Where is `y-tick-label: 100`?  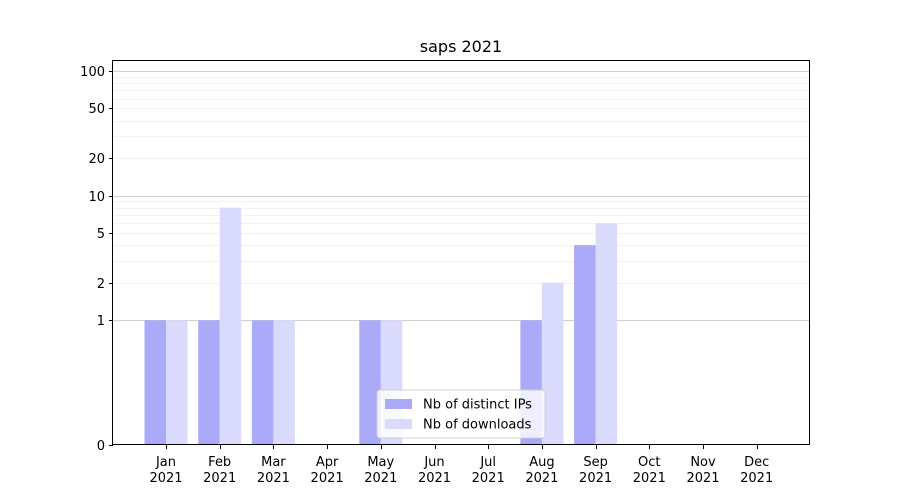 y-tick-label: 100 is located at coordinates (92, 72).